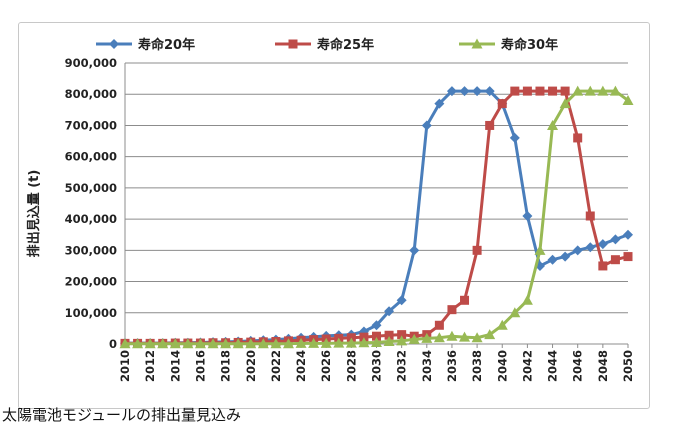  I want to click on x-tick-label: 2032, so click(402, 366).